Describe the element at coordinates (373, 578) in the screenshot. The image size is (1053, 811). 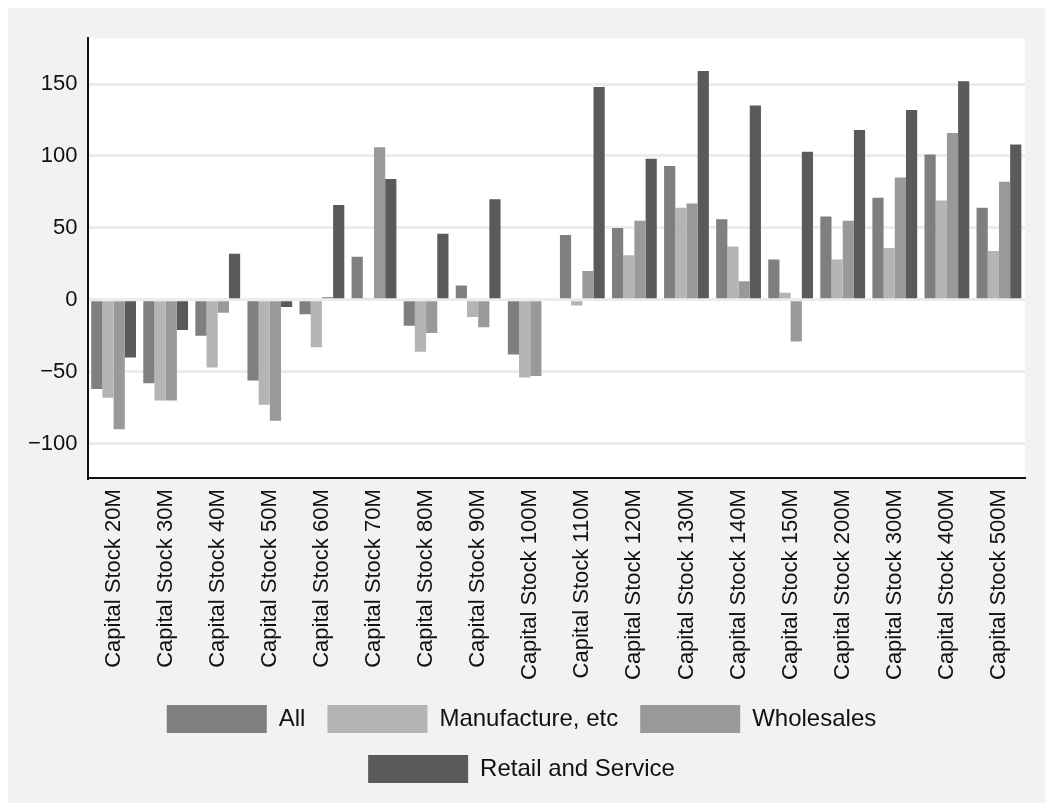
I see `x-tick-label: Capital Stock 70M` at that location.